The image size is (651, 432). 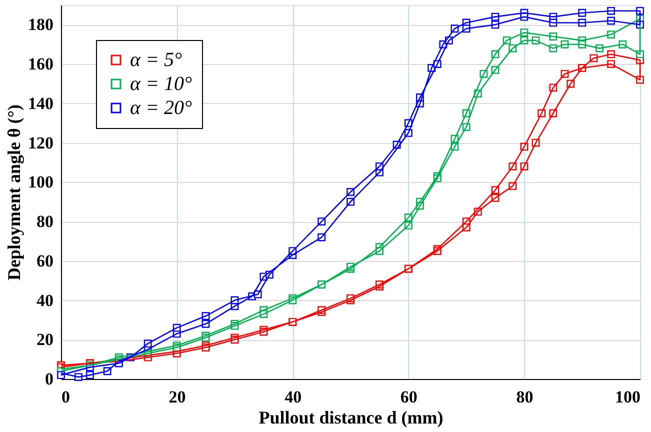 I want to click on x-tick-label: 60, so click(x=409, y=397).